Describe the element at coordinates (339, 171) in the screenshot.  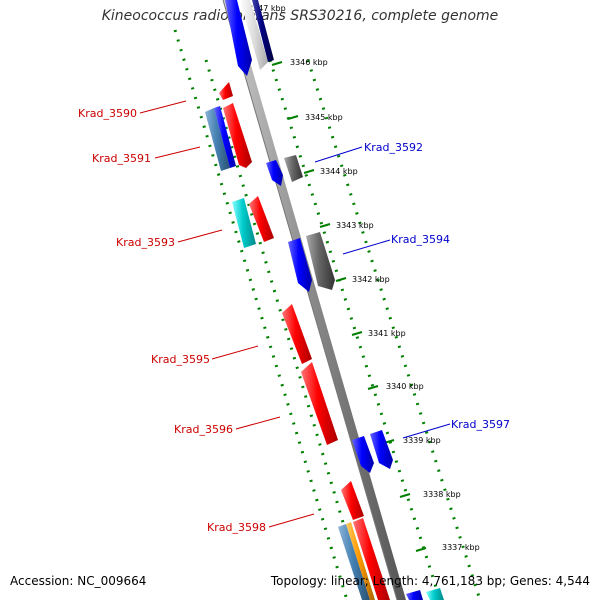
I see `tick-label: 3344 kbp` at that location.